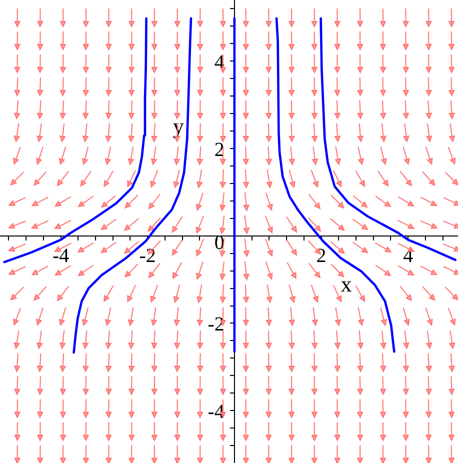 The image size is (458, 463). Describe the element at coordinates (147, 256) in the screenshot. I see `x-tick-label: -2` at that location.